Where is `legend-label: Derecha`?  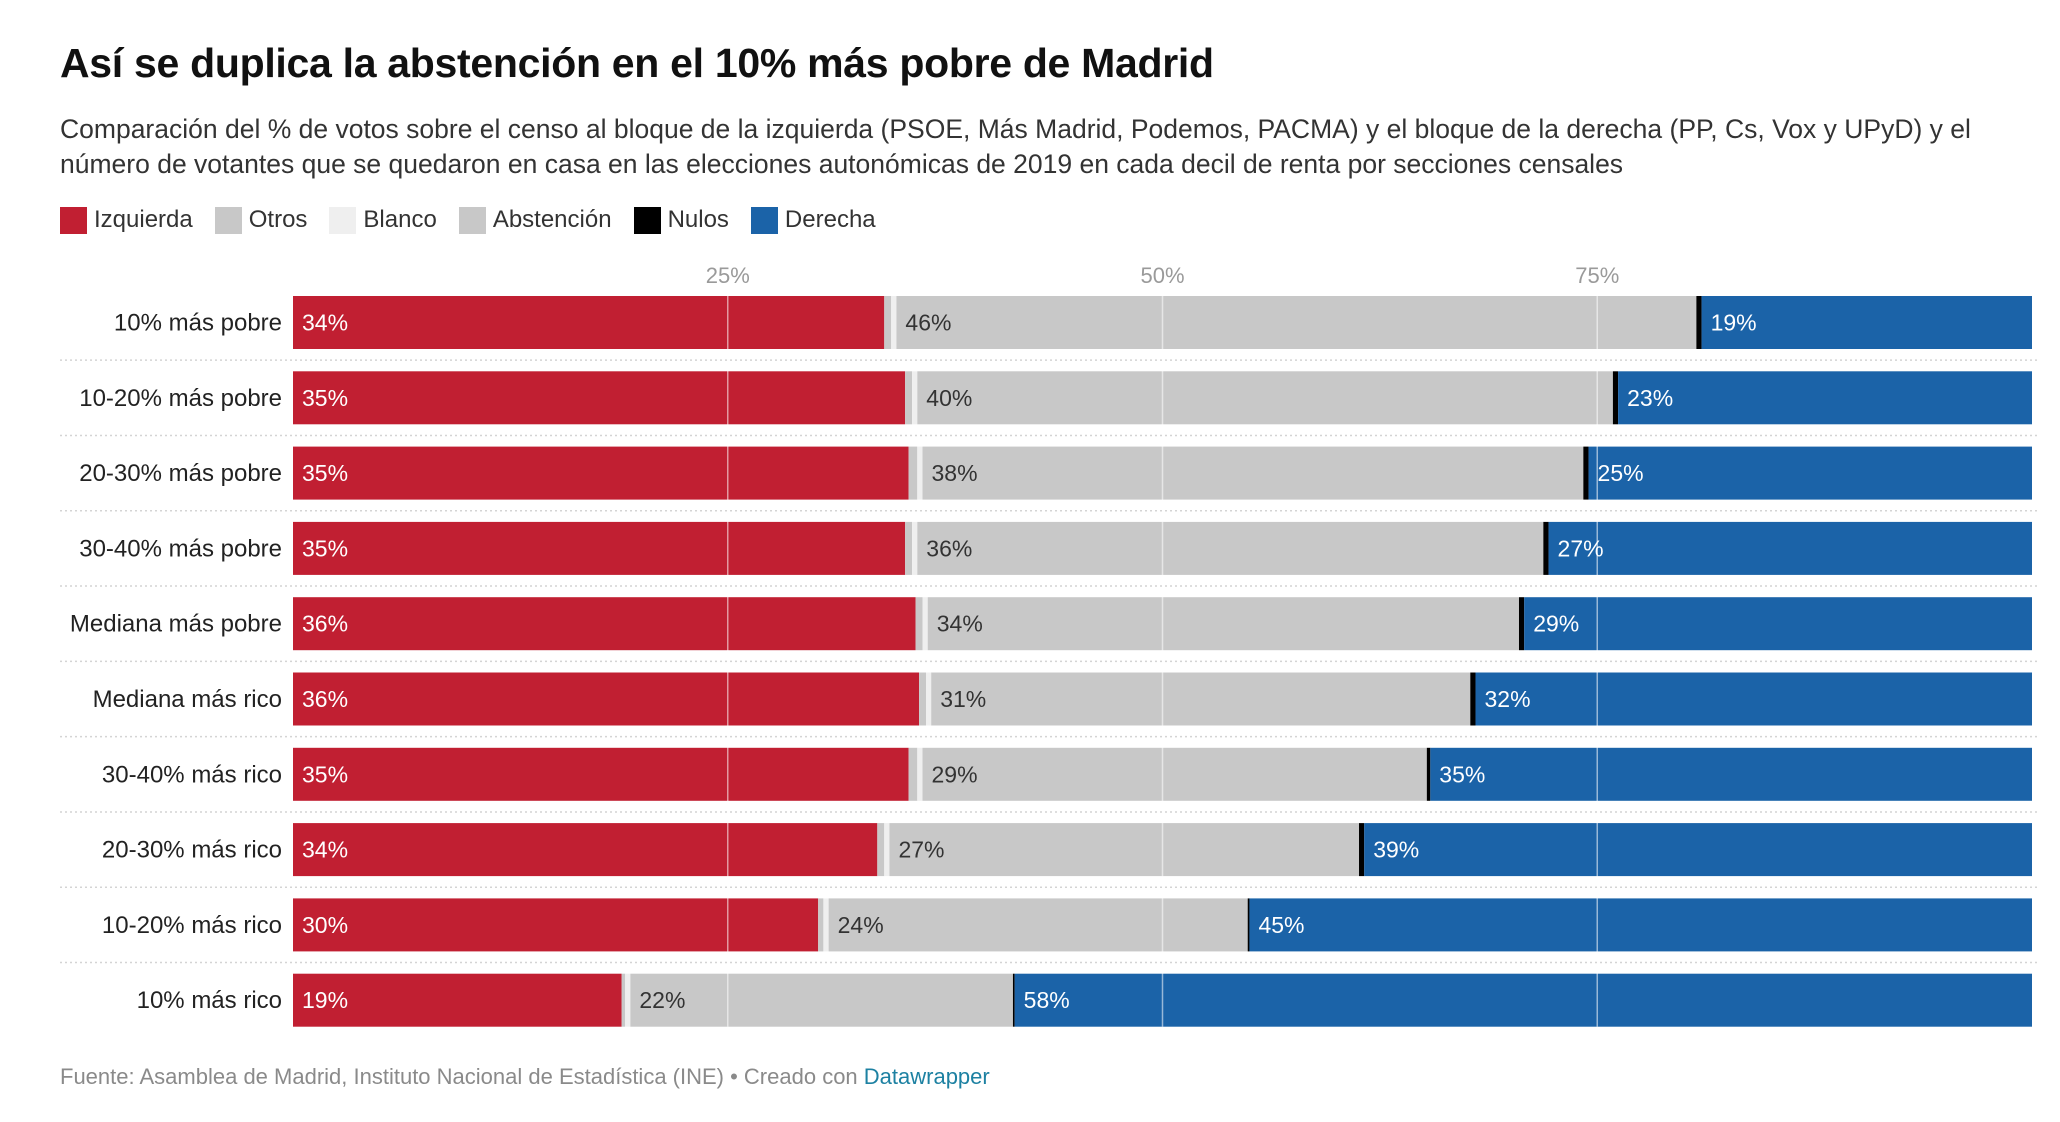
legend-label: Derecha is located at coordinates (830, 219).